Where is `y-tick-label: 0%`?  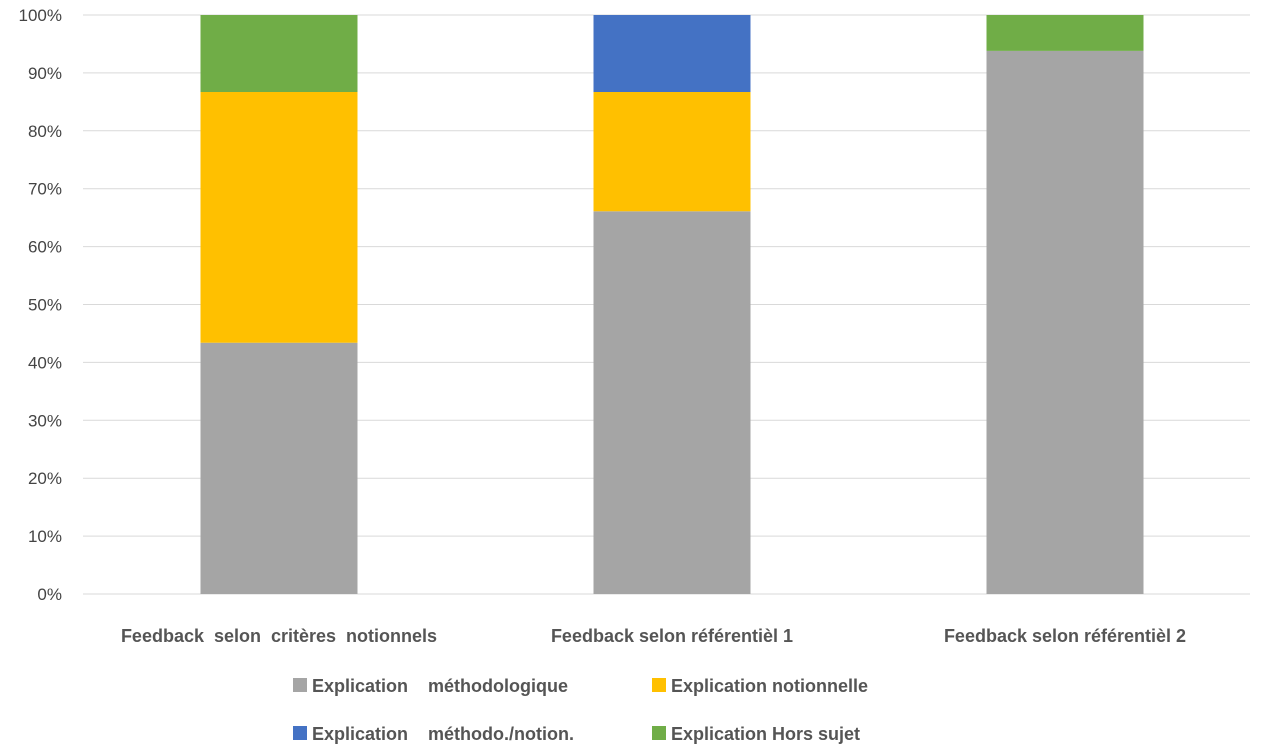 y-tick-label: 0% is located at coordinates (49, 594).